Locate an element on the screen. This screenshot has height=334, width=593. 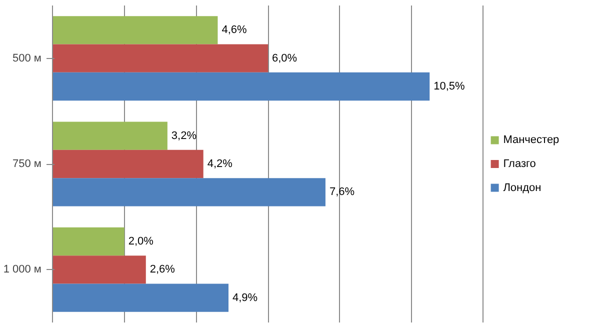
legend-label: Глазго is located at coordinates (519, 164).